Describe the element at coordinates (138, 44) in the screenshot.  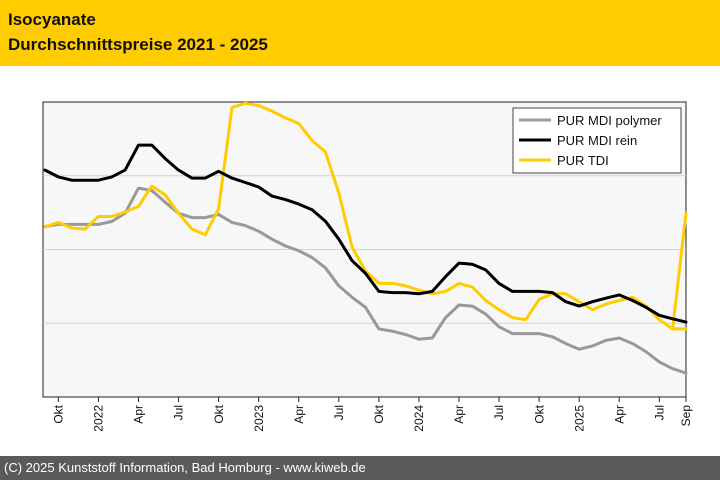
I see `chart-subtitle: Durchschnittspreise 2021 - 2025` at that location.